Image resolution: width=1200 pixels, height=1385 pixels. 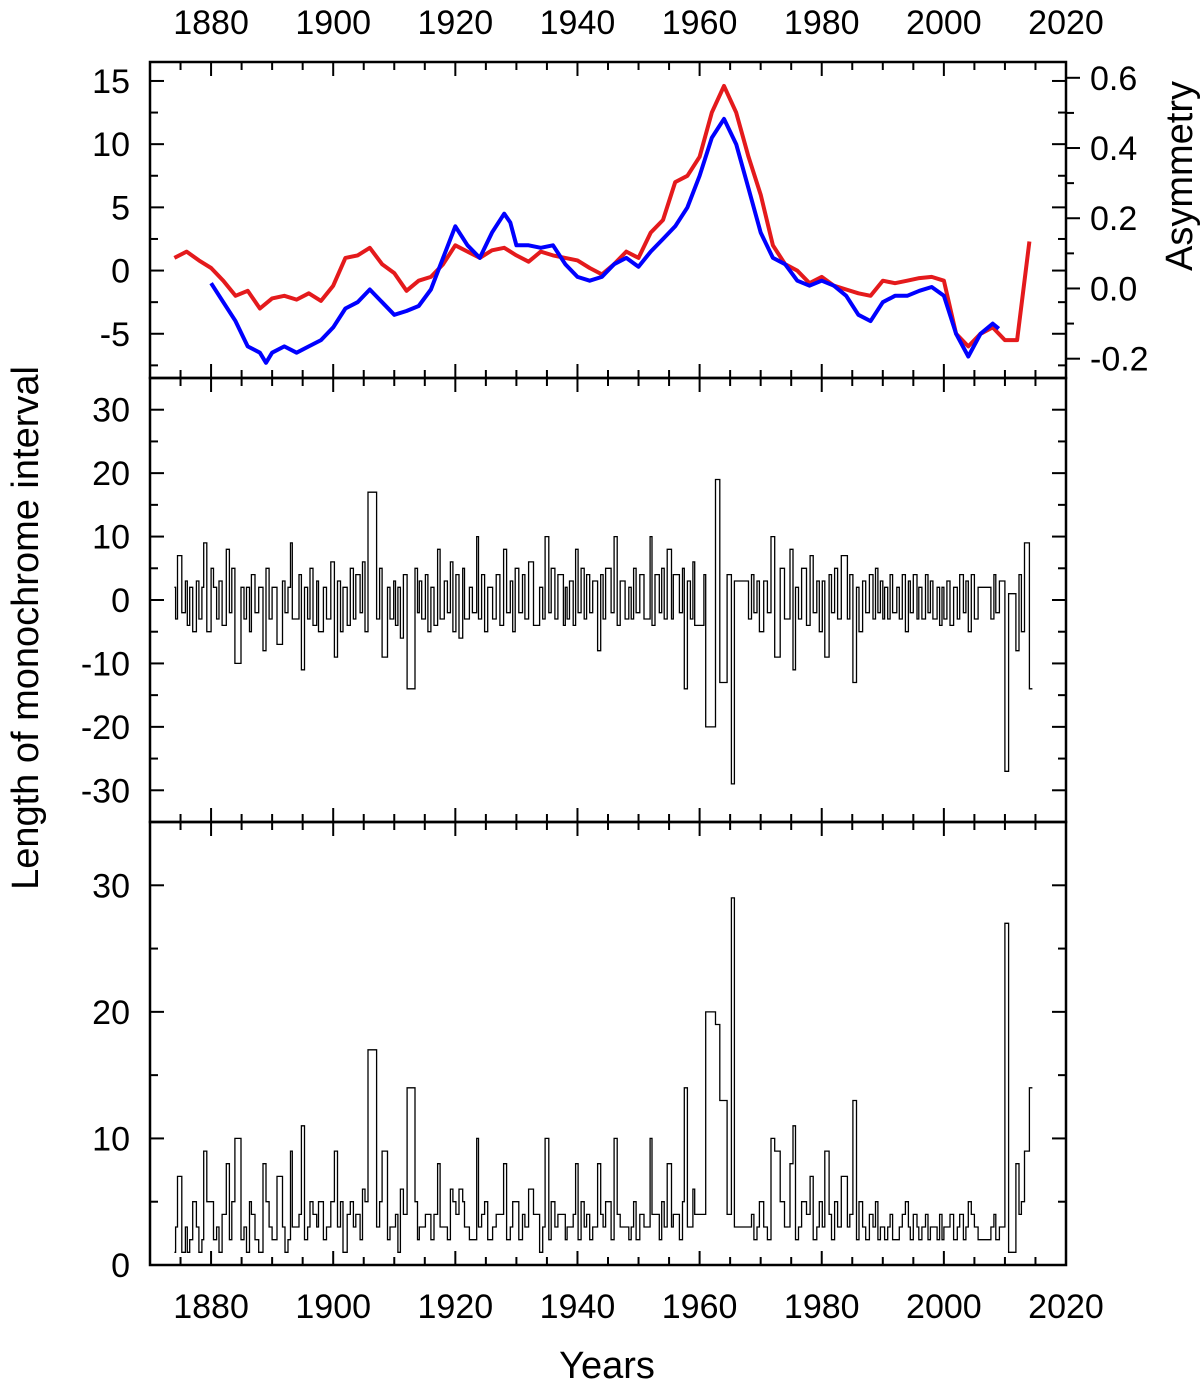 What do you see at coordinates (105, 728) in the screenshot?
I see `y-tick-label: -20` at bounding box center [105, 728].